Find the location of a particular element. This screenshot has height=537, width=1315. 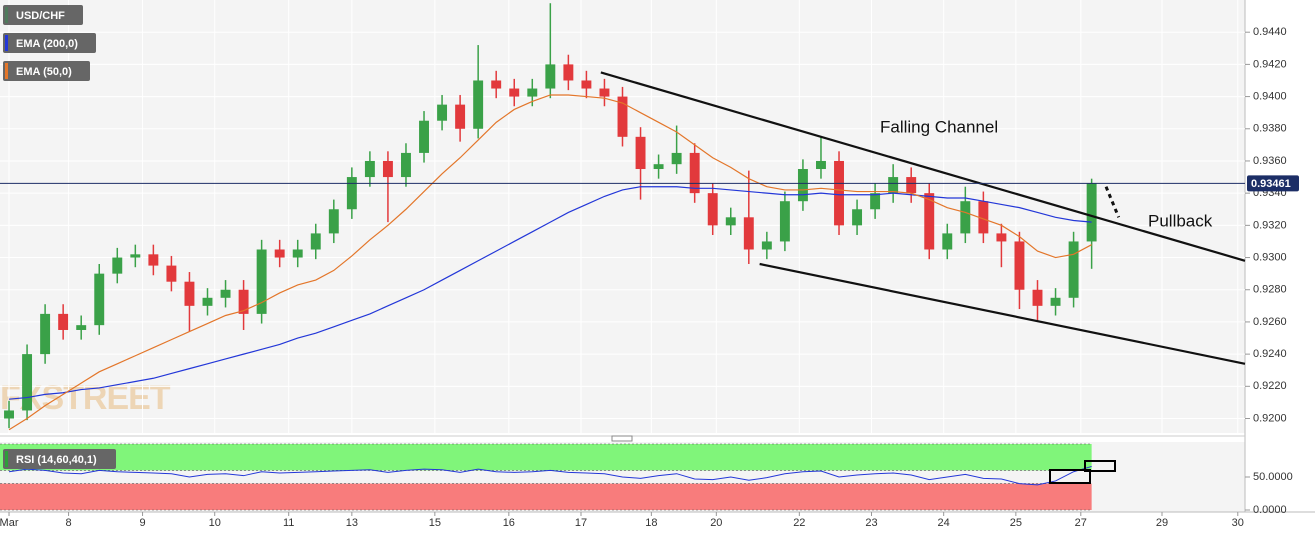

y-tick-label: 0.9440 is located at coordinates (1270, 32).